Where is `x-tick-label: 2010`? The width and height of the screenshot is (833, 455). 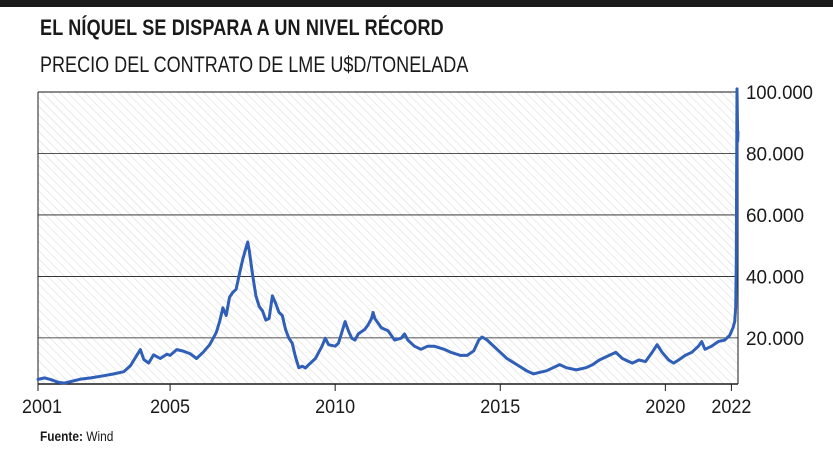
x-tick-label: 2010 is located at coordinates (335, 407).